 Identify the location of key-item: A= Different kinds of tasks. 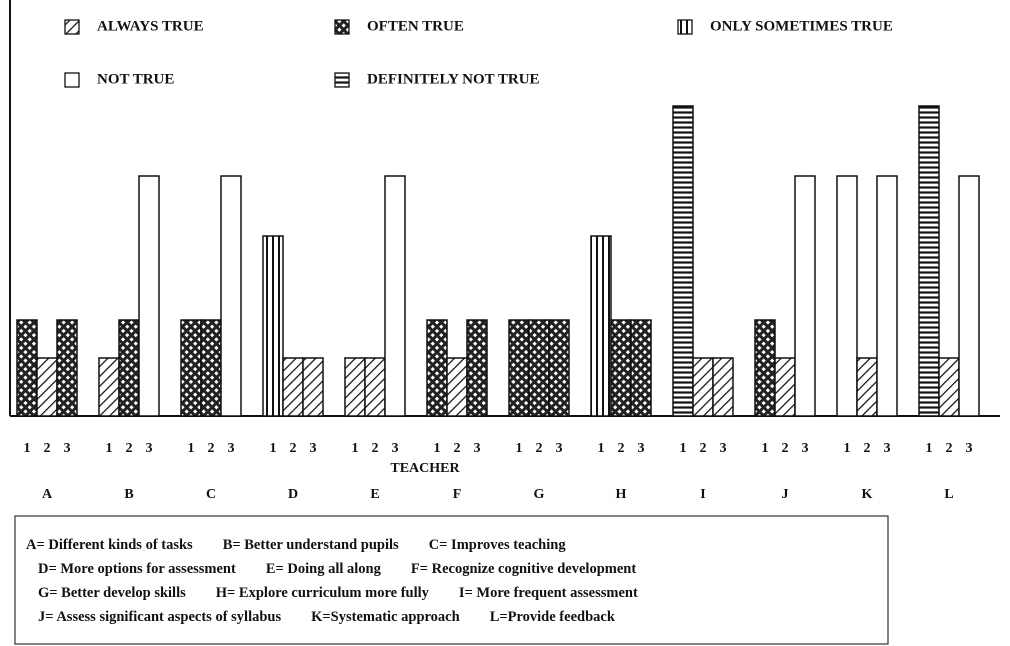
(109, 545).